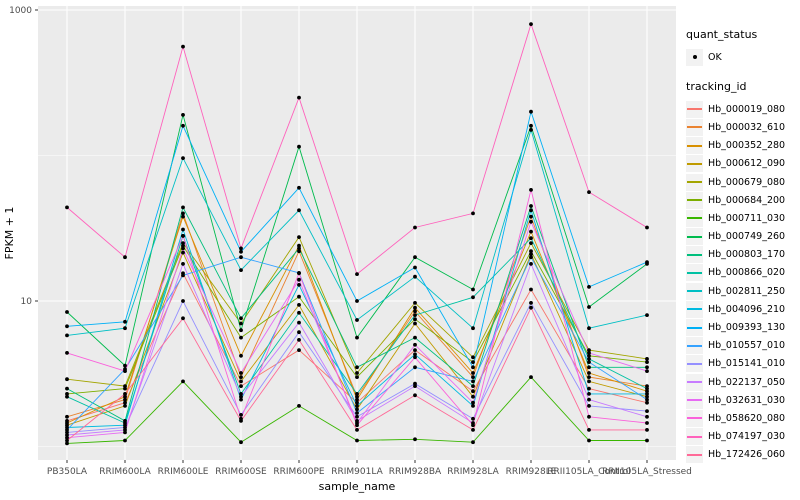  Describe the element at coordinates (20, 11) in the screenshot. I see `y-tick-label: 1000` at that location.